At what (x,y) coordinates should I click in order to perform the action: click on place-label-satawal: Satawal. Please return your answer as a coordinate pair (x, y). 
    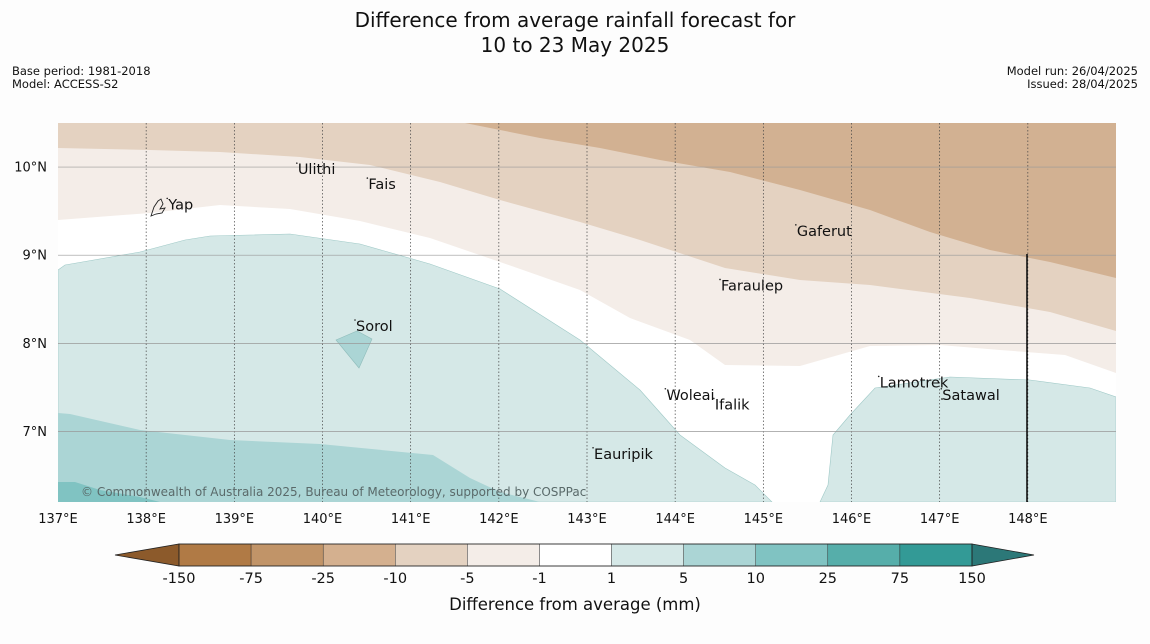
    Looking at the image, I should click on (970, 396).